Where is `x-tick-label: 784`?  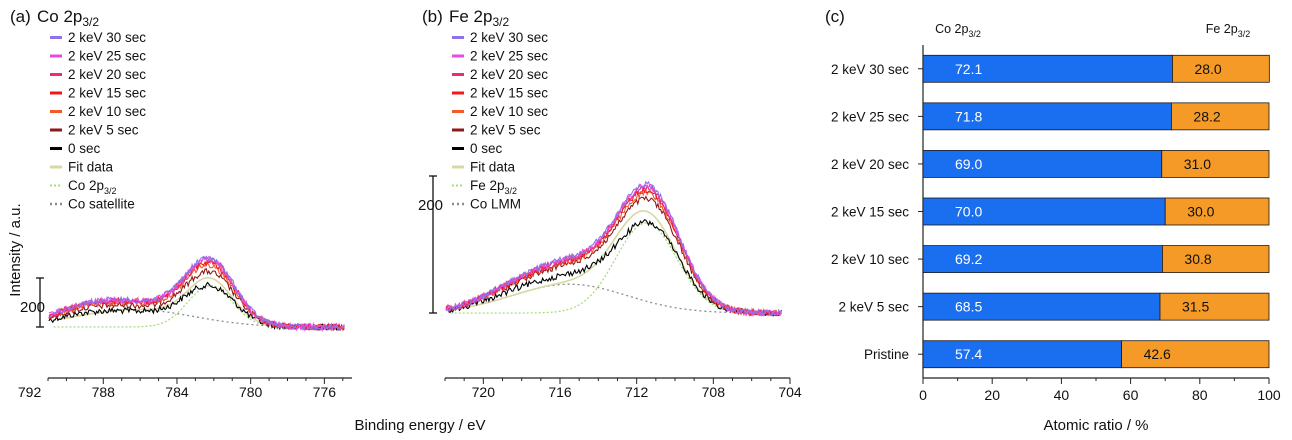 x-tick-label: 784 is located at coordinates (177, 392).